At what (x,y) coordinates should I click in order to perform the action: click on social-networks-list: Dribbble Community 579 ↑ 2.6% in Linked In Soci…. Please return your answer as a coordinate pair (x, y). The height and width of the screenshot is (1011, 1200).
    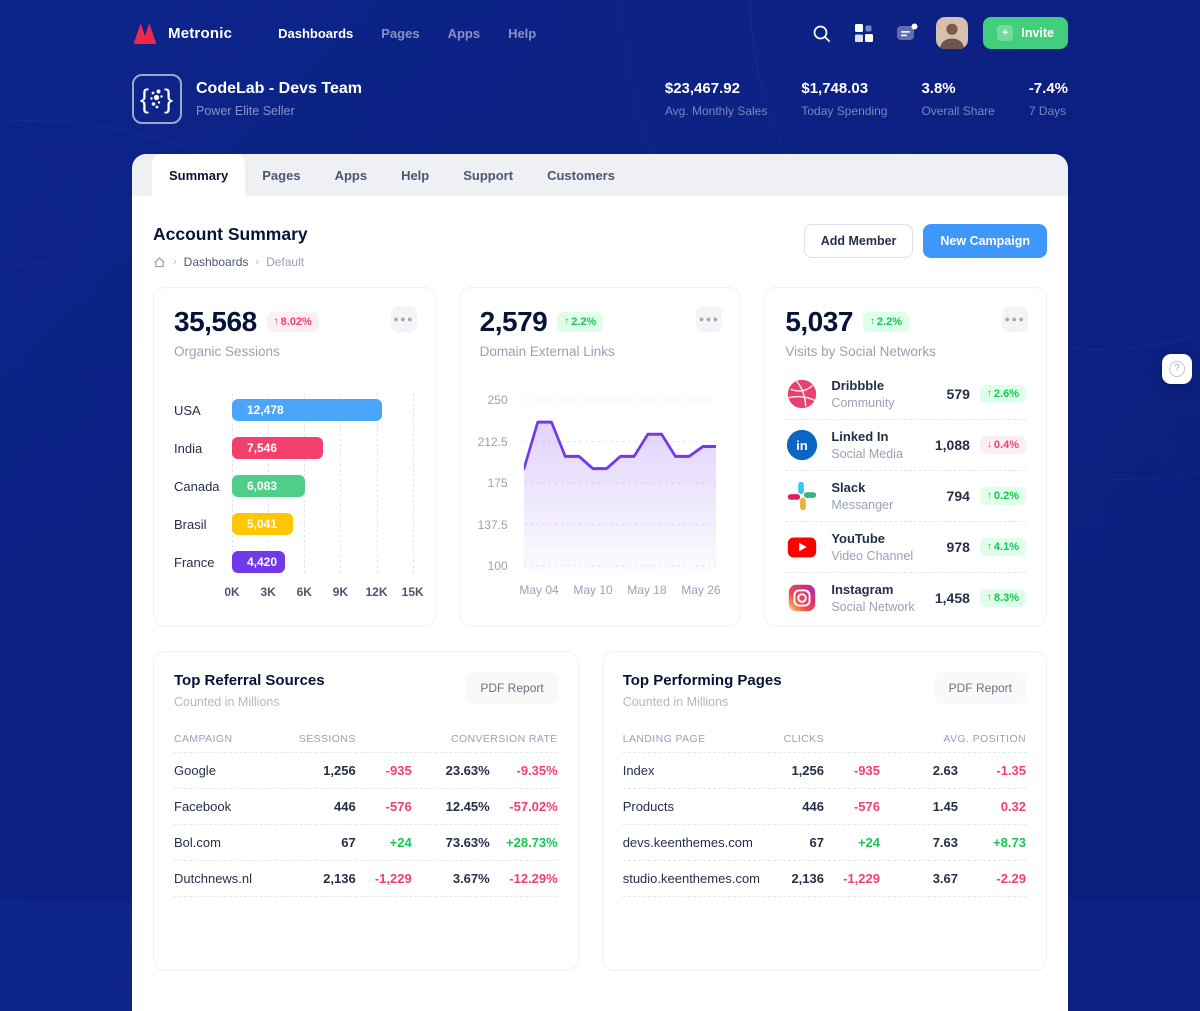
    Looking at the image, I should click on (905, 496).